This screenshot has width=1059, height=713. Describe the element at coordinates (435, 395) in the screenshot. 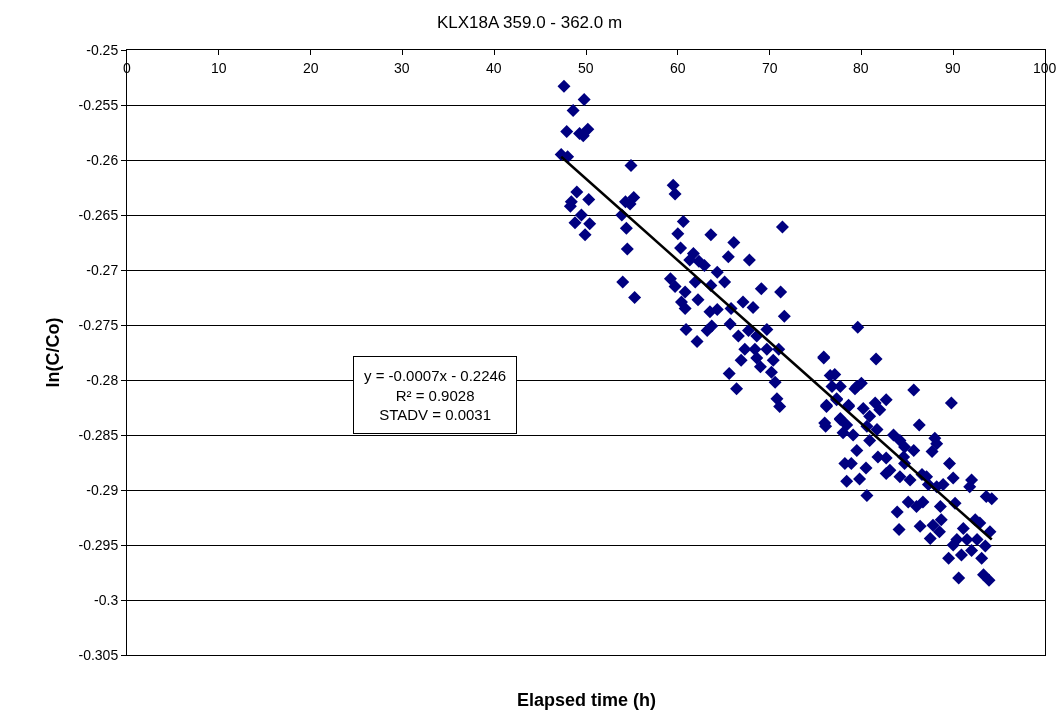

I see `annotation: R² = 0.9028` at that location.